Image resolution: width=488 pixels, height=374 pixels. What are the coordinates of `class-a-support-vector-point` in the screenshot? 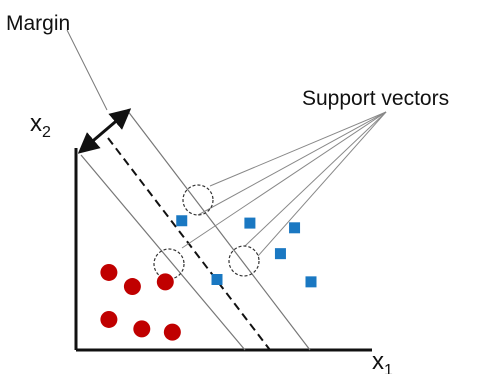 It's located at (165, 282).